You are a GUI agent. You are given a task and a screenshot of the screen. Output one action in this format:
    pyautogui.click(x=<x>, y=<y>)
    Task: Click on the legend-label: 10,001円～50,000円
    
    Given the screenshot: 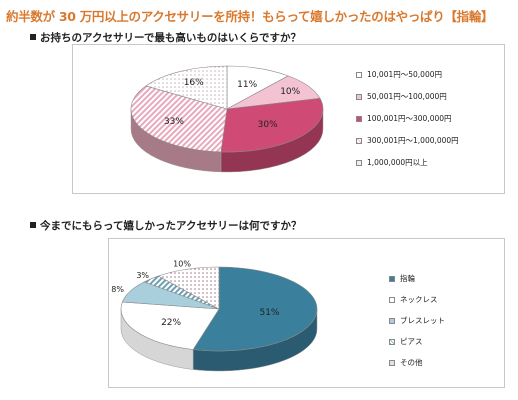 What is the action you would take?
    pyautogui.click(x=404, y=74)
    